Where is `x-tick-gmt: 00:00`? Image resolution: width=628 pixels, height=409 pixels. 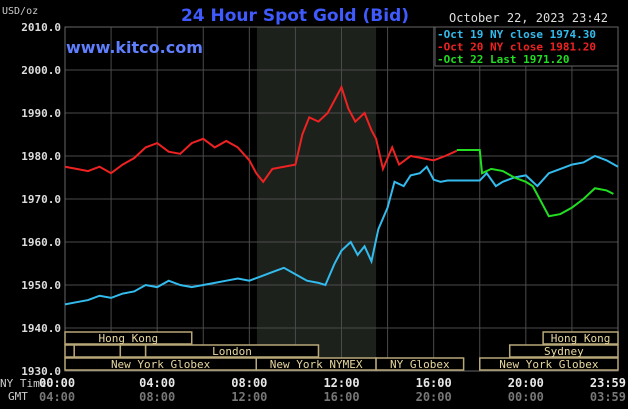 x-tick-gmt: 00:00 is located at coordinates (526, 397).